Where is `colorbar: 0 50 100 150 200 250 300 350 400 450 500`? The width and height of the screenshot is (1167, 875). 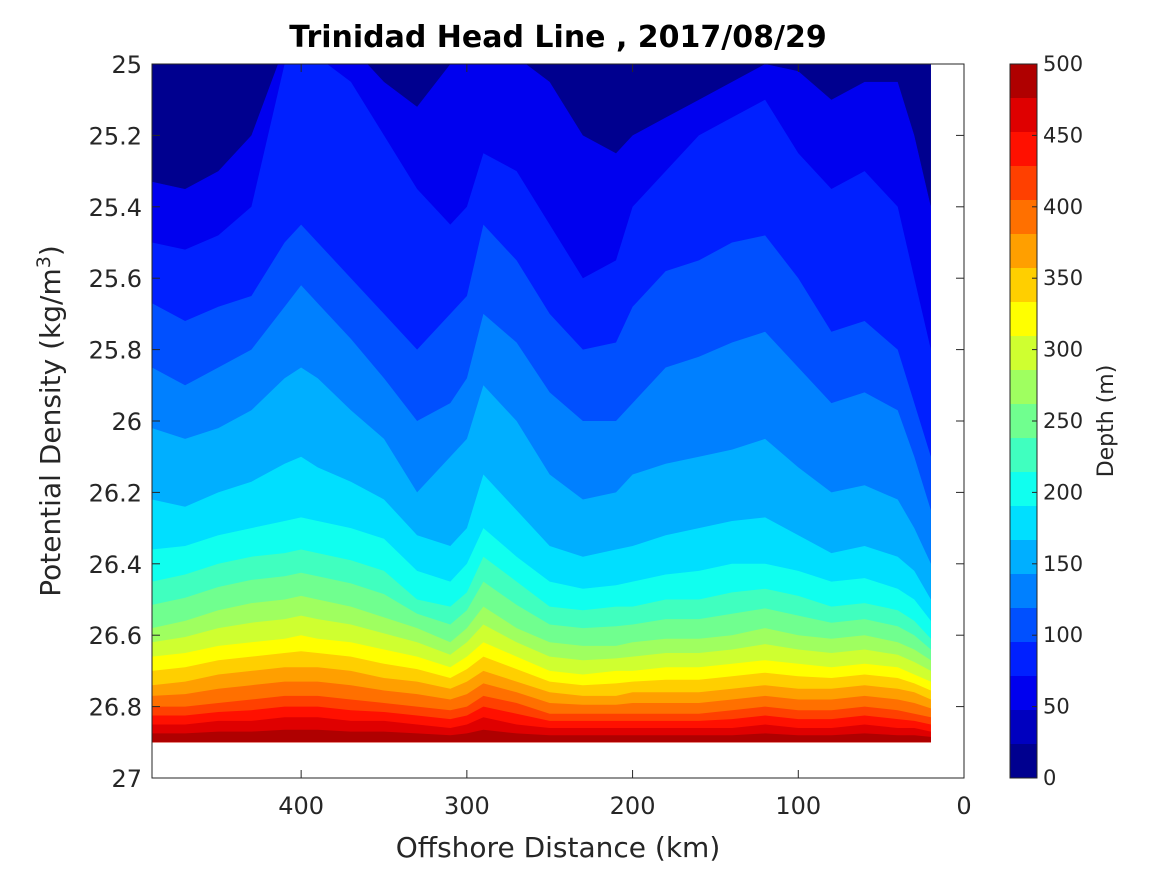
colorbar: 0 50 100 150 200 250 300 350 400 450 500 is located at coordinates (1046, 421).